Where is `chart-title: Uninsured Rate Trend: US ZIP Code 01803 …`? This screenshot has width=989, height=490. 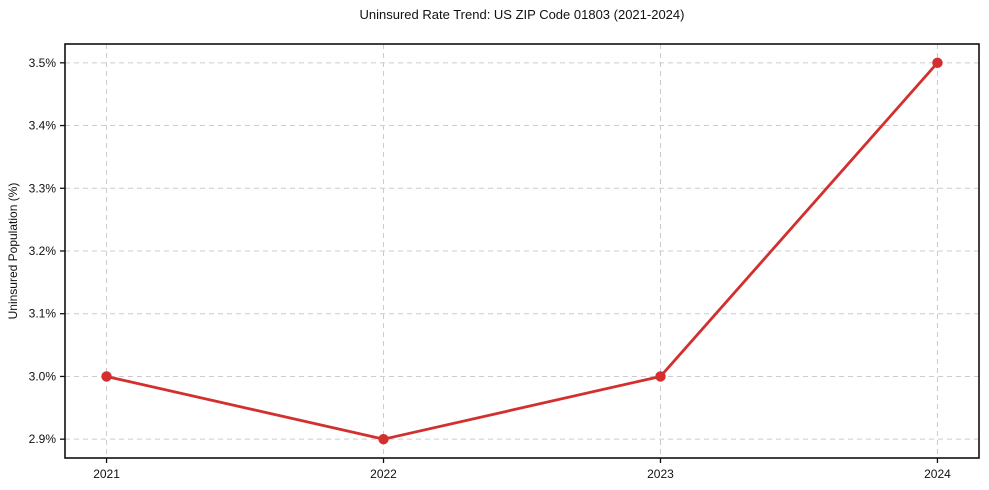 chart-title: Uninsured Rate Trend: US ZIP Code 01803 … is located at coordinates (522, 14).